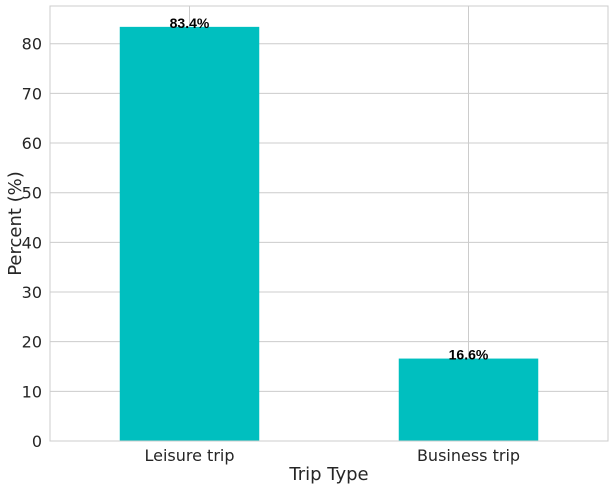  Describe the element at coordinates (32, 143) in the screenshot. I see `y-tick-label: 60` at that location.